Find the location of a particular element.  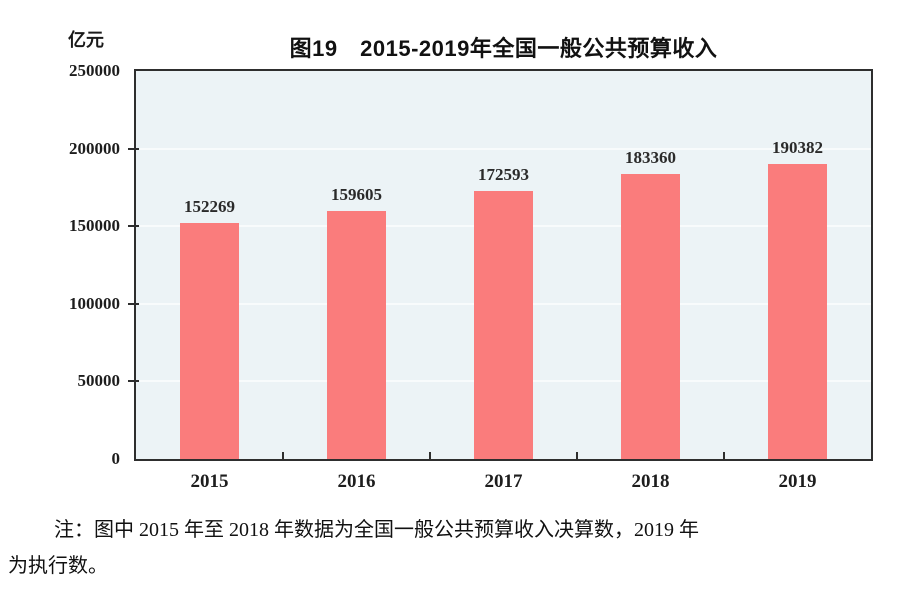

bar-2017 is located at coordinates (503, 325).